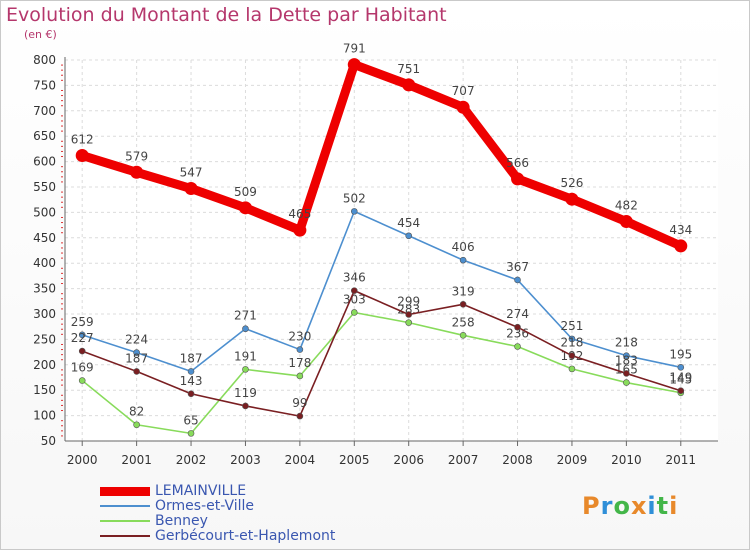 The width and height of the screenshot is (750, 550). What do you see at coordinates (44, 289) in the screenshot?
I see `y-tick-label: 350` at bounding box center [44, 289].